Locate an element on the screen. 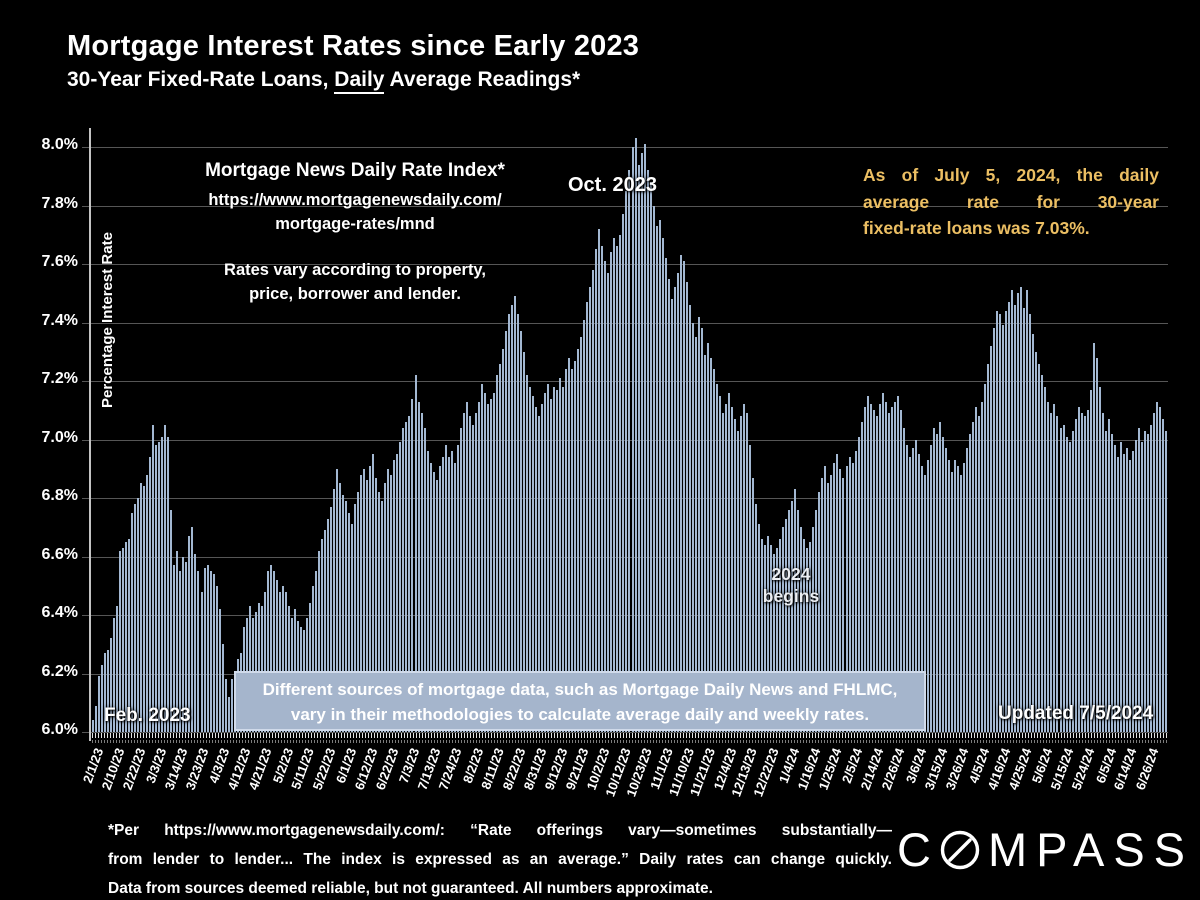 Image resolution: width=1200 pixels, height=900 pixels. y-tick-label: 6.2% is located at coordinates (59, 671).